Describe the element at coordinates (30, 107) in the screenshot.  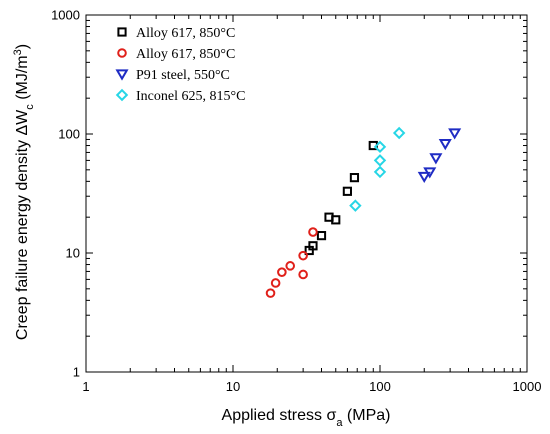
I see `y-axis-title-sub: c` at that location.